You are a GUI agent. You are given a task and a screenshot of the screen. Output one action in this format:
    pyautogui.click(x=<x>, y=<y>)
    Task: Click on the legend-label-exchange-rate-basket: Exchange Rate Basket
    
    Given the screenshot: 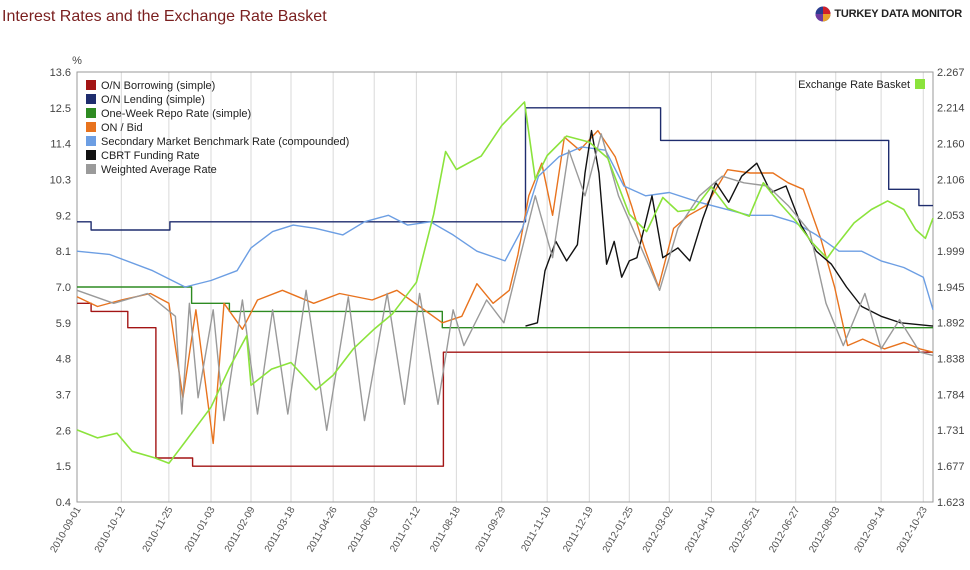 What is the action you would take?
    pyautogui.click(x=854, y=85)
    